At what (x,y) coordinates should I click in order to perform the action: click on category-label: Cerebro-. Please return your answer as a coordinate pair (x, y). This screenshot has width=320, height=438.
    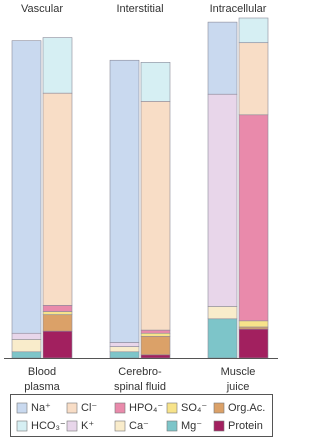
    Looking at the image, I should click on (140, 372).